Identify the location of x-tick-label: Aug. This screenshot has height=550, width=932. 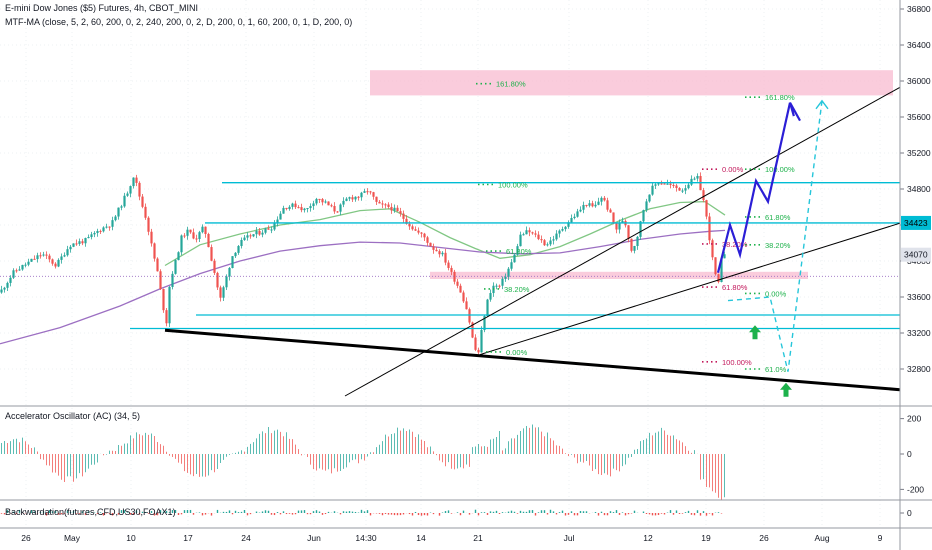
(821, 538).